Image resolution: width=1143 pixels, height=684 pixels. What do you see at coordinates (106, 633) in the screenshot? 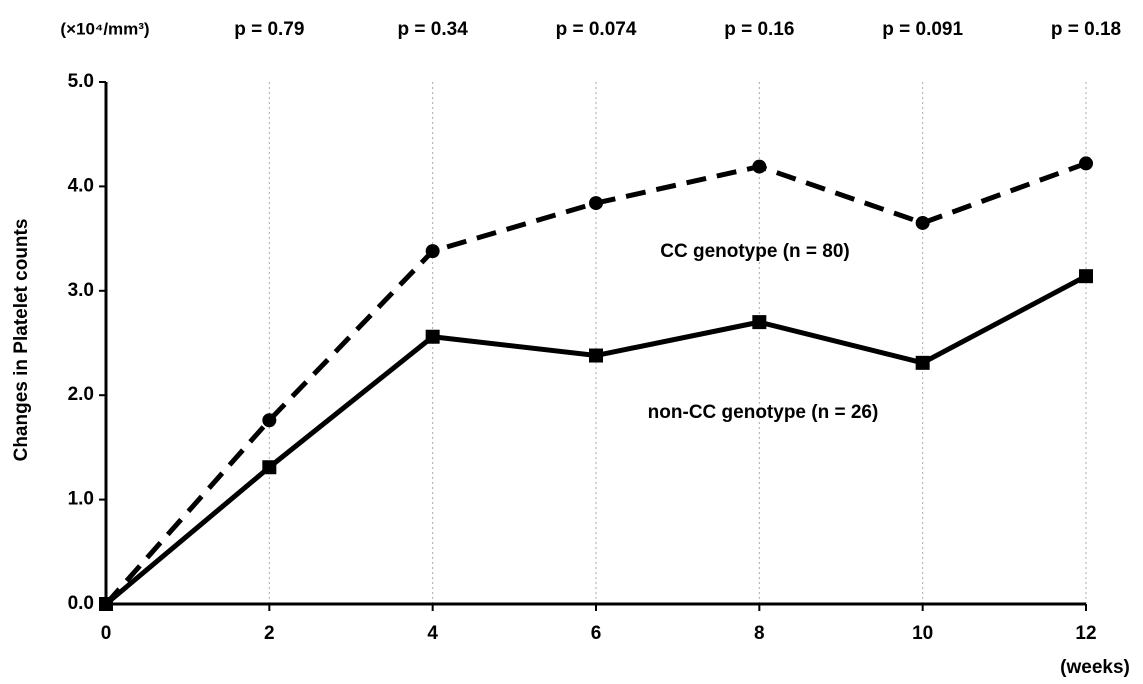
I see `x-tick-label: 0` at bounding box center [106, 633].